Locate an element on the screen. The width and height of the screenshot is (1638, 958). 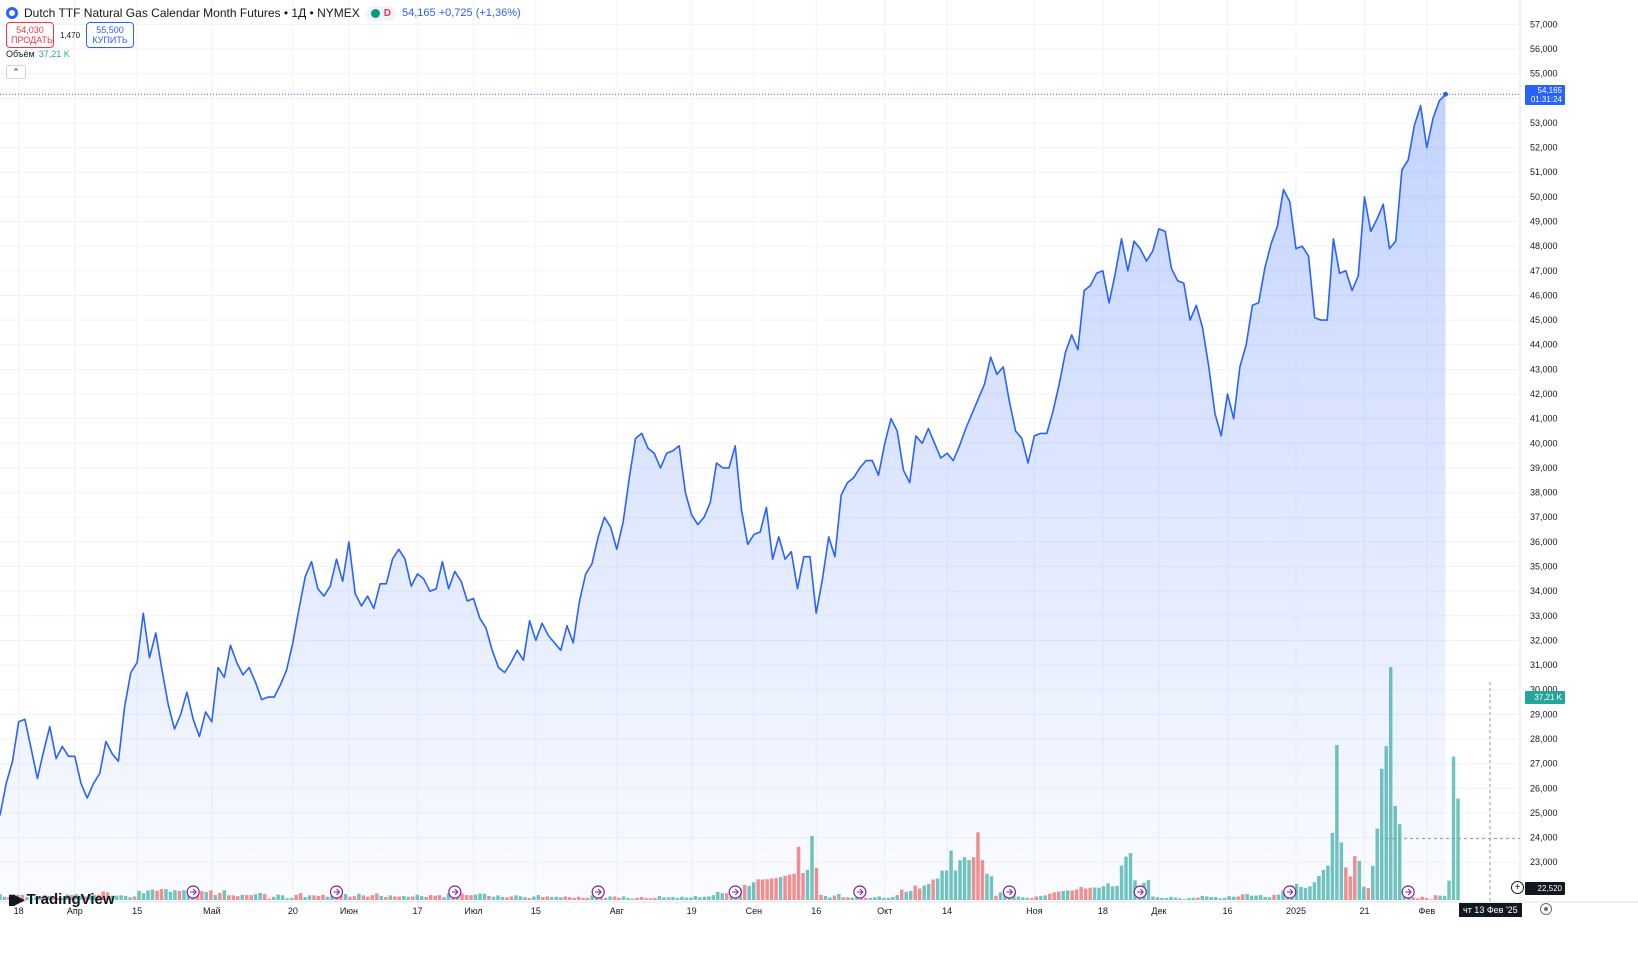
y-tick-label: 25,000 is located at coordinates (1544, 813).